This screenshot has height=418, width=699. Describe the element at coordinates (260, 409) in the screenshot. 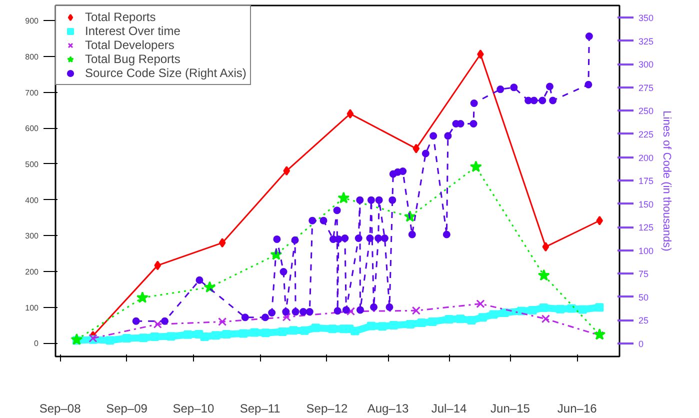

I see `x-tick-label: Sep–11` at that location.